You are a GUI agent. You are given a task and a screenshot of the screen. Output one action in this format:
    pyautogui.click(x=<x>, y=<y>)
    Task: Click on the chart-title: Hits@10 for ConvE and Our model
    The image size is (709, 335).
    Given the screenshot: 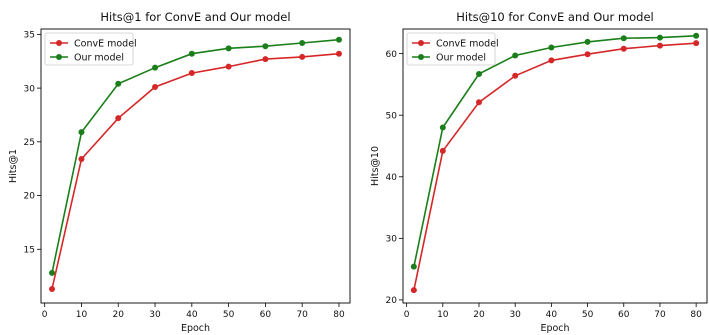 What is the action you would take?
    pyautogui.click(x=555, y=17)
    